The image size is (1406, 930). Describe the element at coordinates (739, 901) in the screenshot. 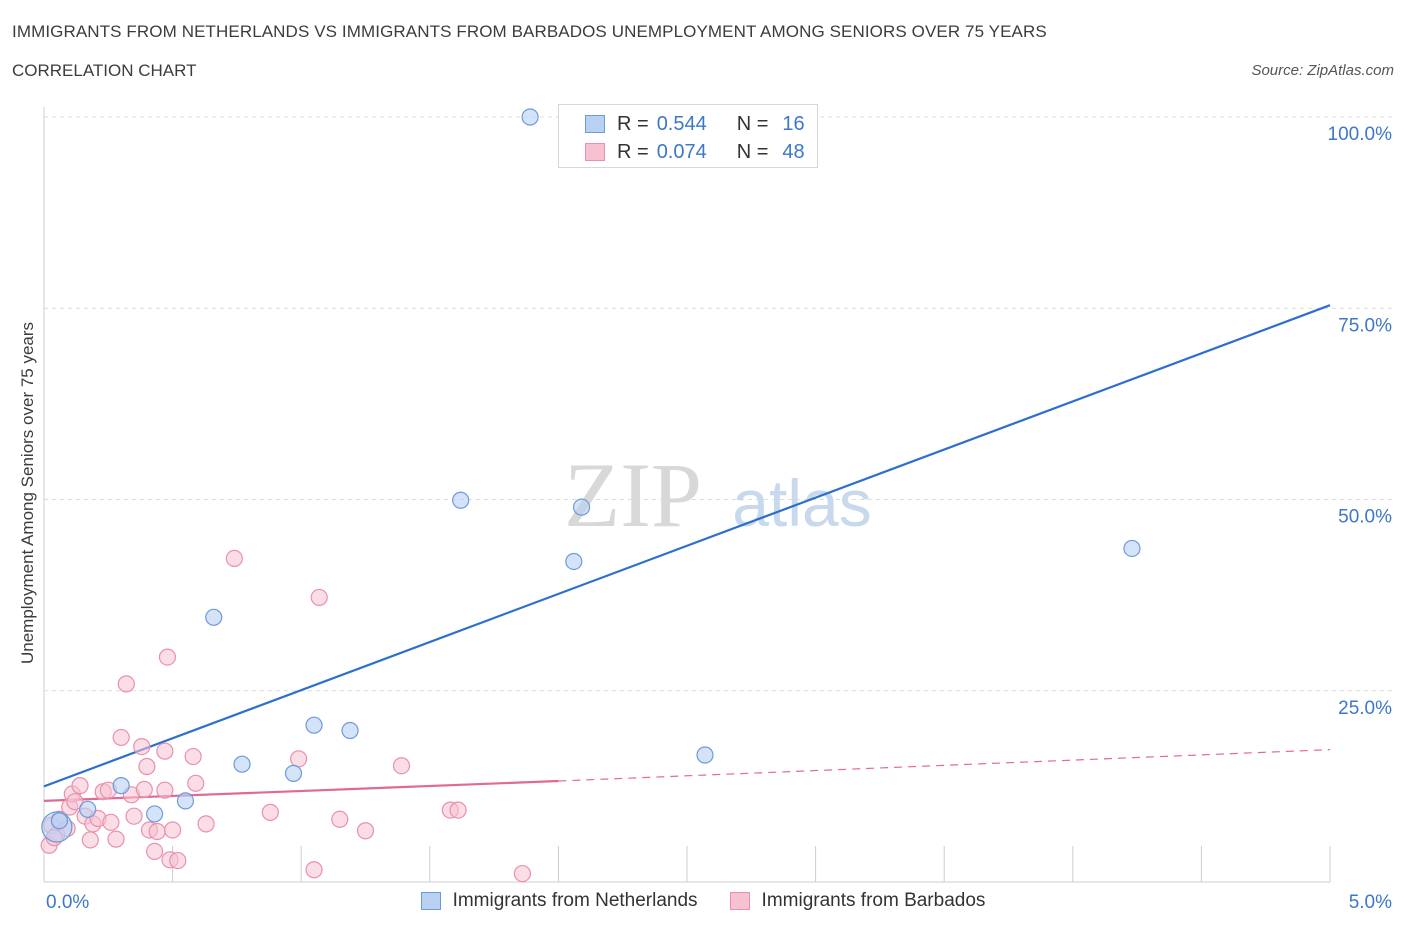

I see `bottom-legend-swatch-pink` at that location.